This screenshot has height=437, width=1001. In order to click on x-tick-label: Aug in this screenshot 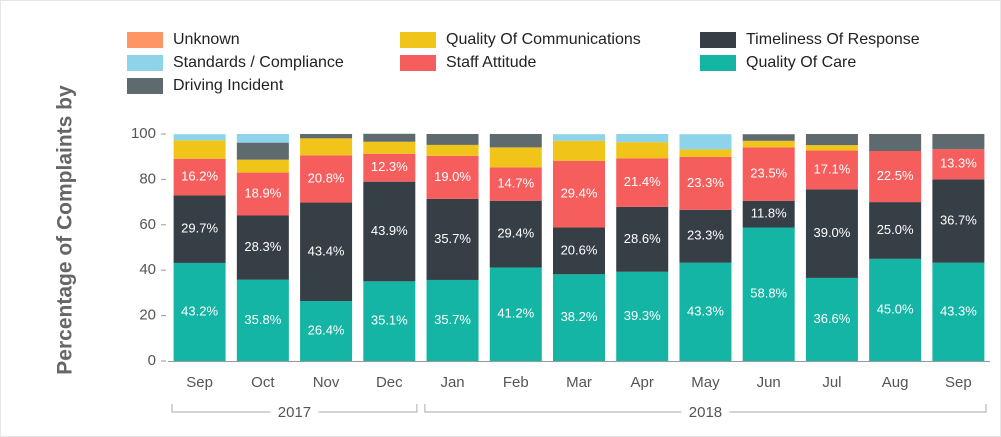, I will do `click(895, 382)`.